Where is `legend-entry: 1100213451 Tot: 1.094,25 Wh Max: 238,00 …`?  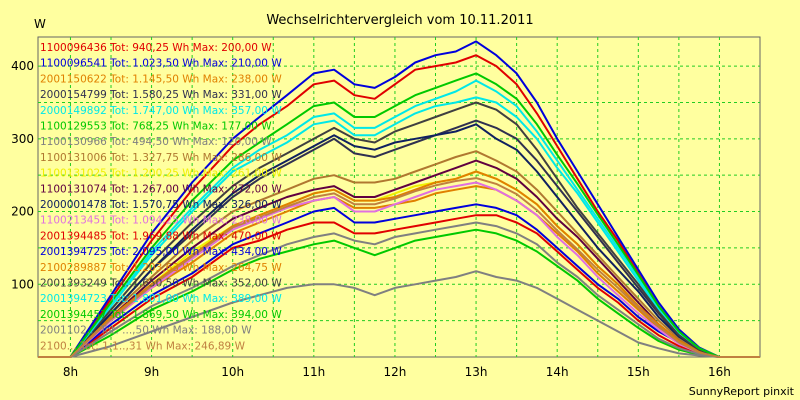 legend-entry: 1100213451 Tot: 1.094,25 Wh Max: 238,00 … is located at coordinates (161, 221).